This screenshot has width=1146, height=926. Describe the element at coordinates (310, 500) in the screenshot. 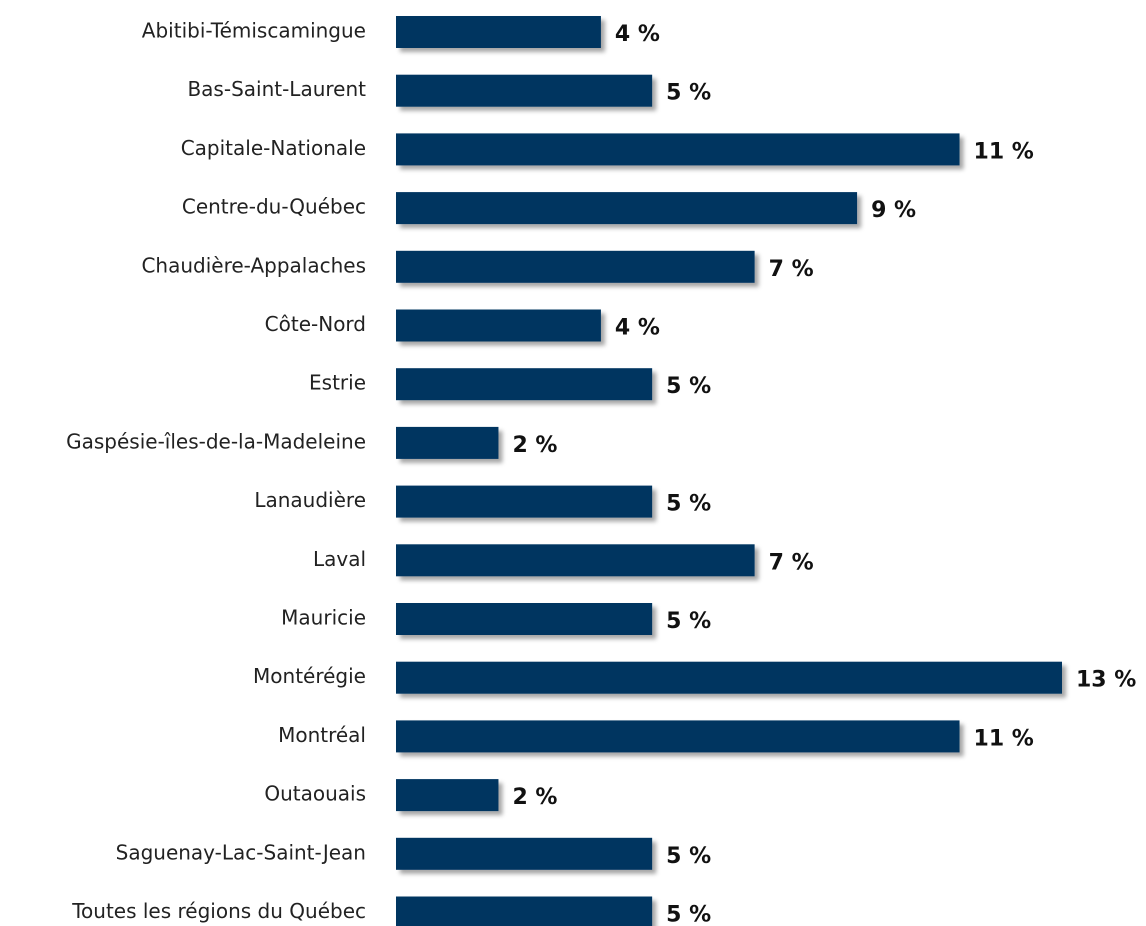

I see `category-label: Lanaudière` at that location.